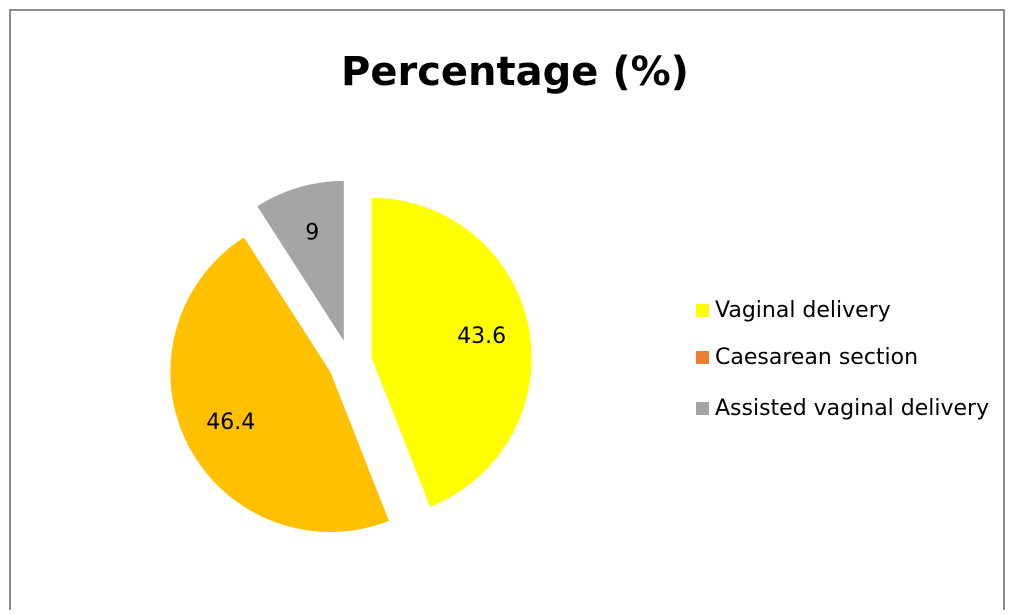 The image size is (1009, 614). I want to click on legend-label: Caesarean section, so click(816, 357).